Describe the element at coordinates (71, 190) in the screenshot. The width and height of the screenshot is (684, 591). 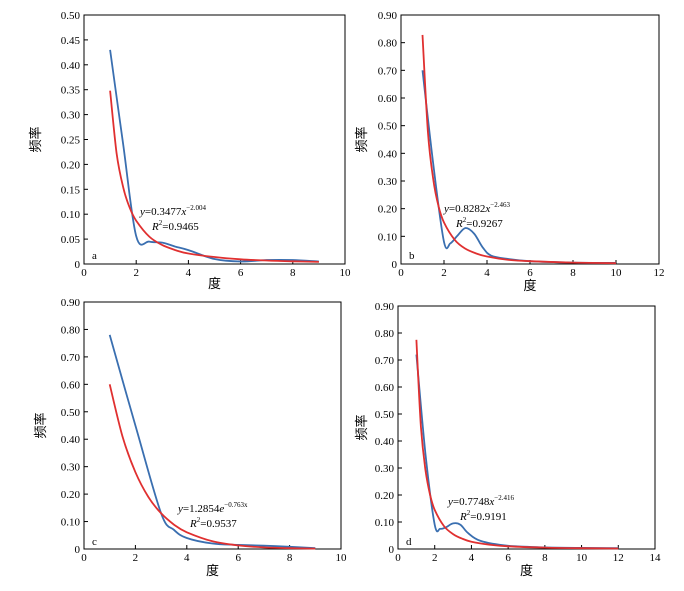
I see `y-tick-label: 0.15` at that location.